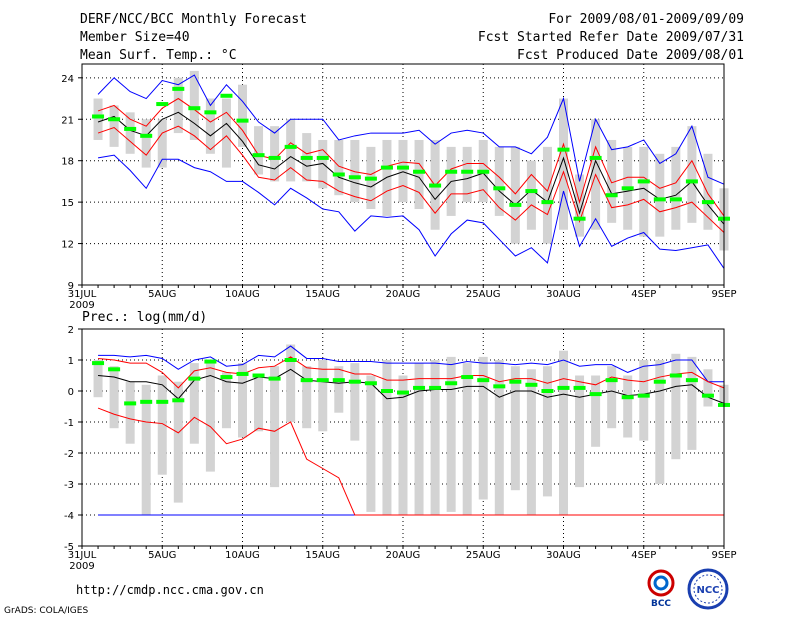 The width and height of the screenshot is (800, 618). Describe the element at coordinates (69, 547) in the screenshot. I see `prec-ytick-label: -5` at that location.